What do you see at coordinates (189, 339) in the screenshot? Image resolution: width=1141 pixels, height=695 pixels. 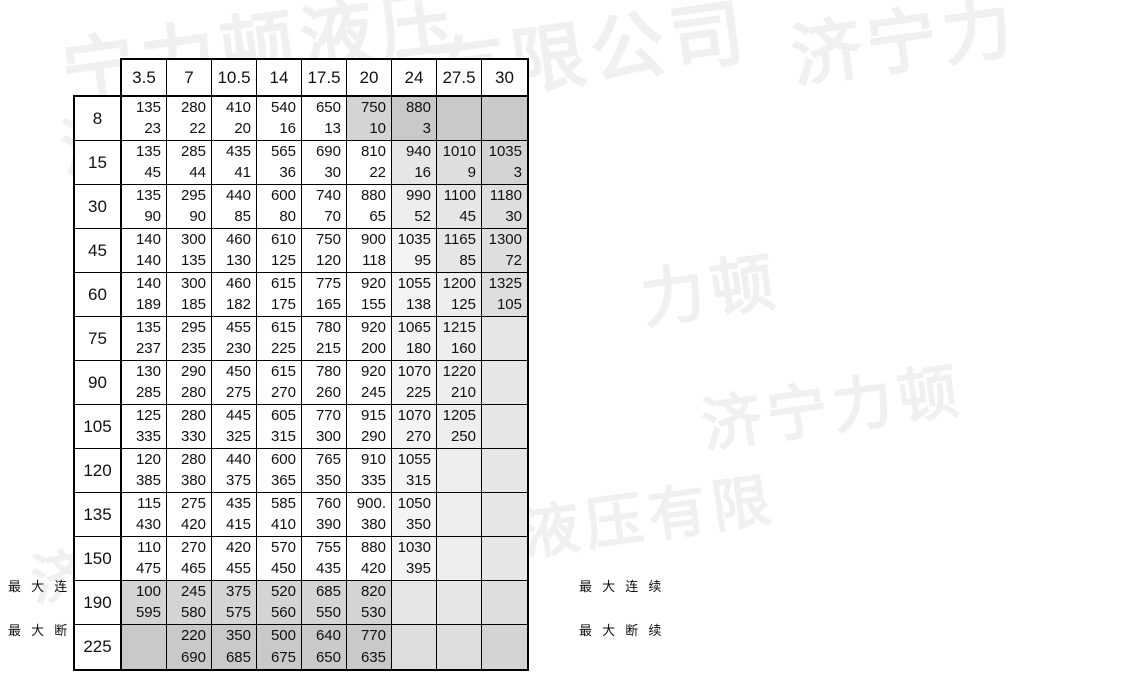 I see `data-cell: 295 235` at bounding box center [189, 339].